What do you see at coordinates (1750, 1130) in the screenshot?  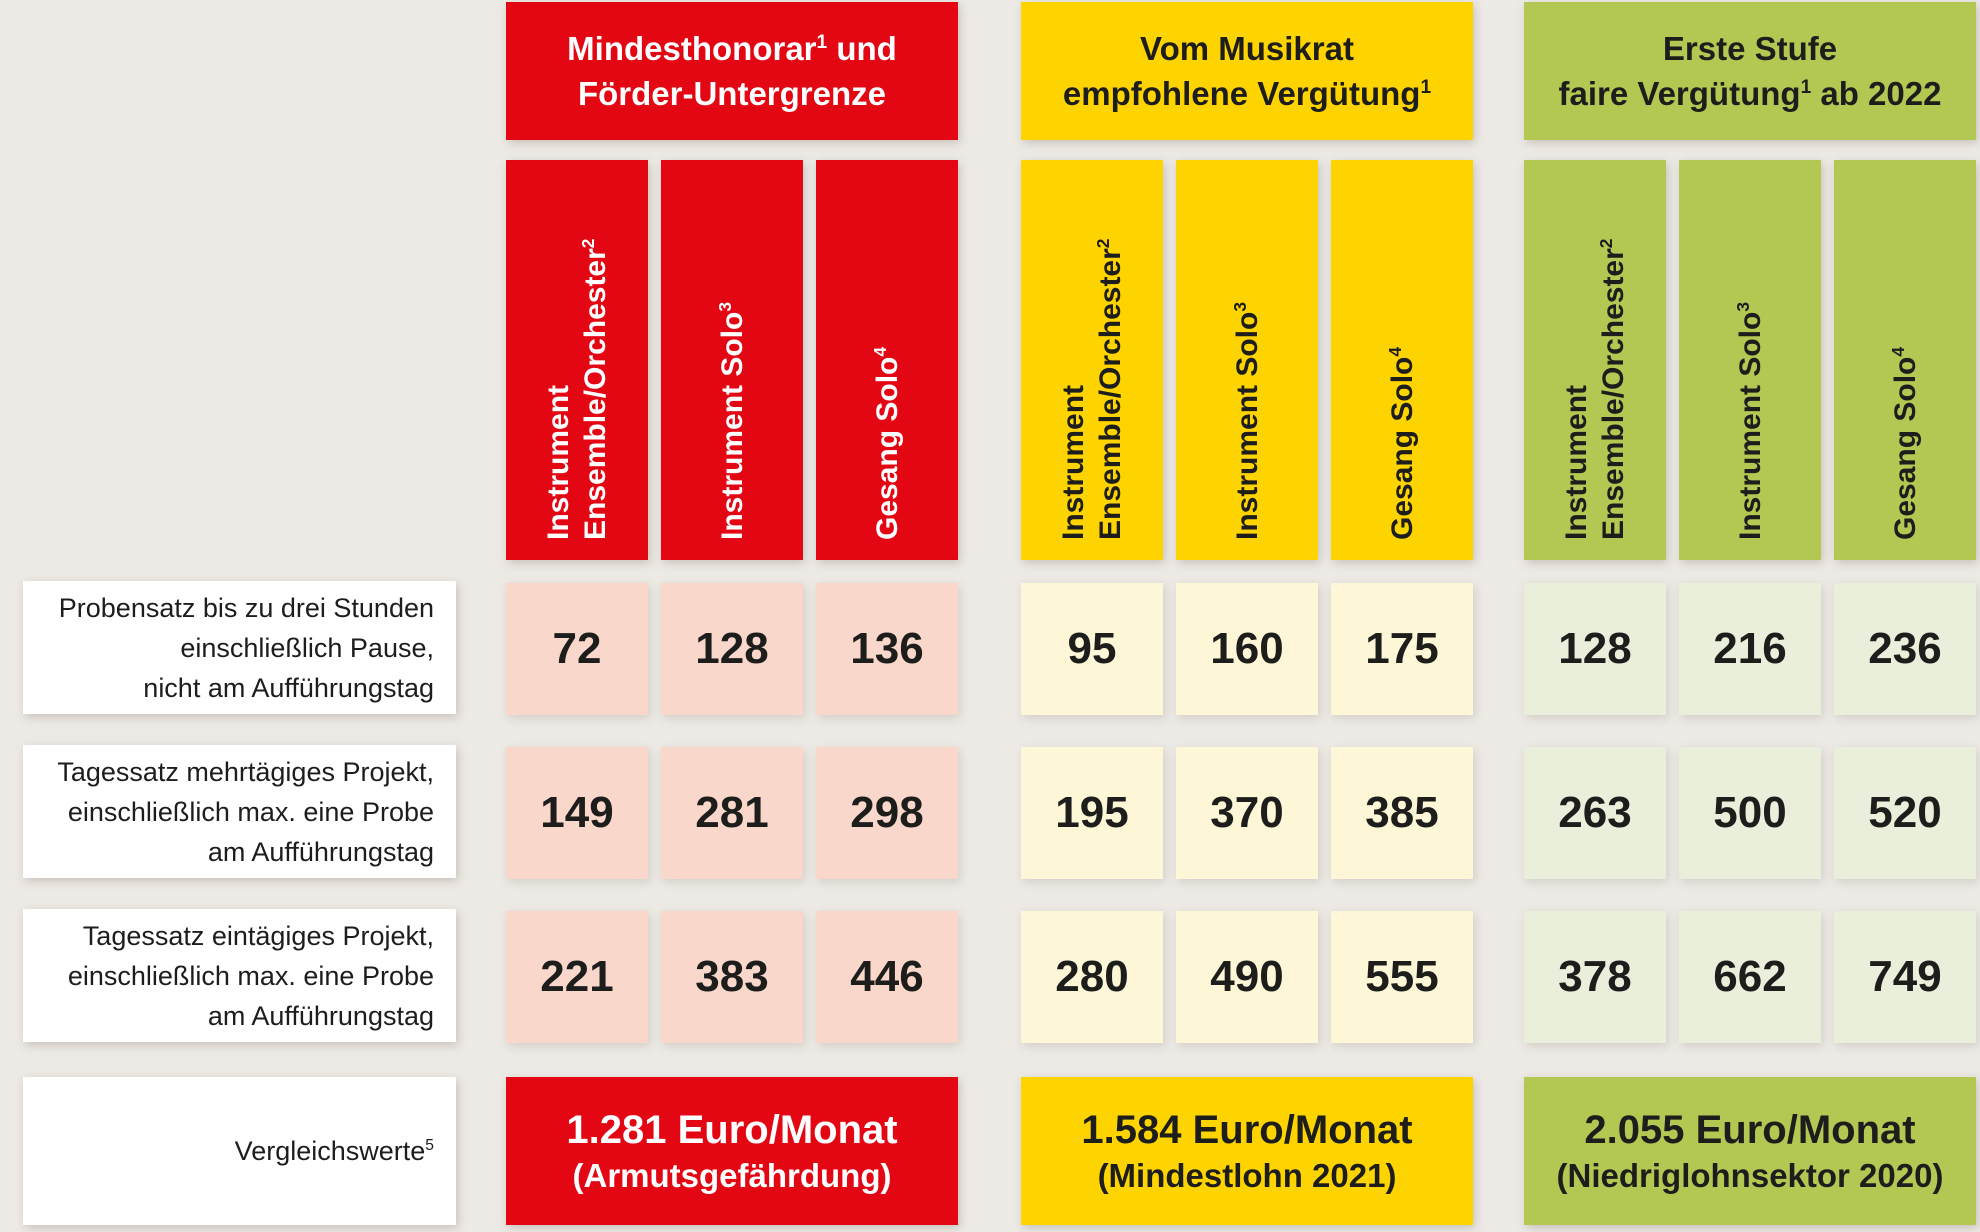 I see `vergleichswert-value: 2.055 Euro/Monat` at bounding box center [1750, 1130].